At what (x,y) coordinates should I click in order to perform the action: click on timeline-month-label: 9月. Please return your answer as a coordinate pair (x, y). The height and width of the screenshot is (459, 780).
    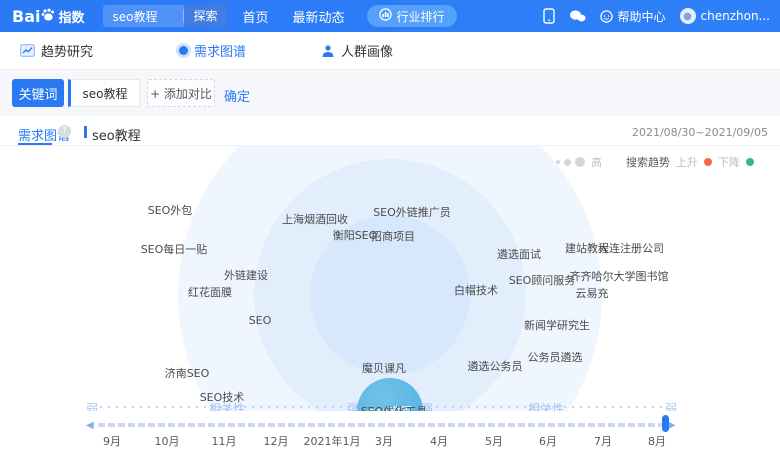
    Looking at the image, I should click on (112, 441).